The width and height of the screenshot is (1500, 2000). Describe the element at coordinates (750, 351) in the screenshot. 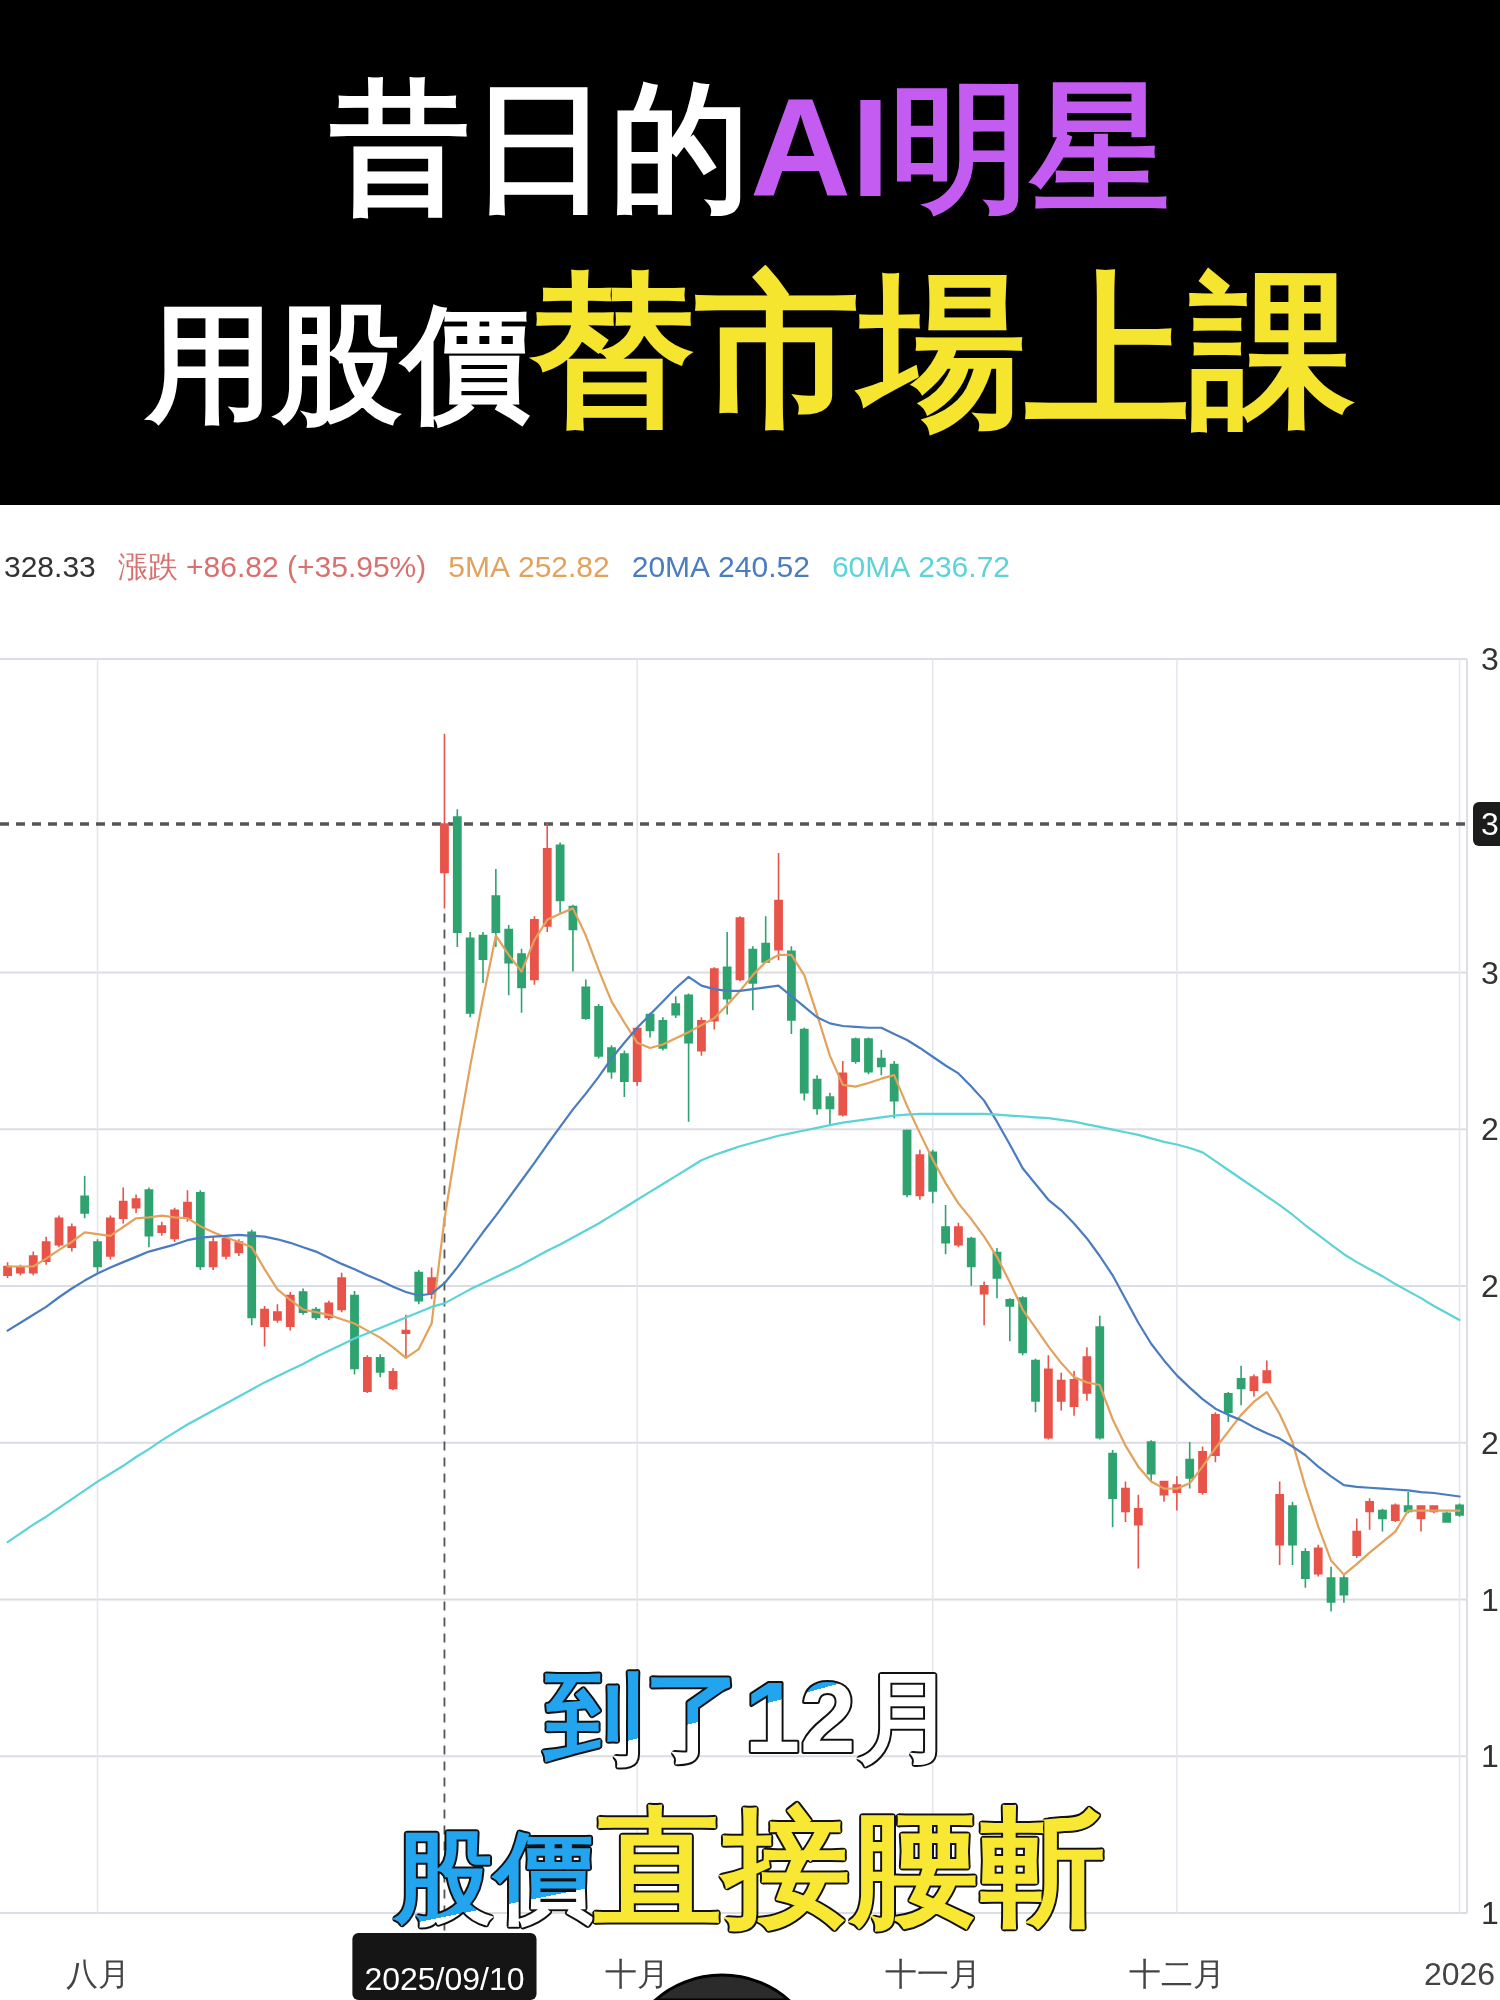

I see `subtitle: 用股價替市場上課` at that location.